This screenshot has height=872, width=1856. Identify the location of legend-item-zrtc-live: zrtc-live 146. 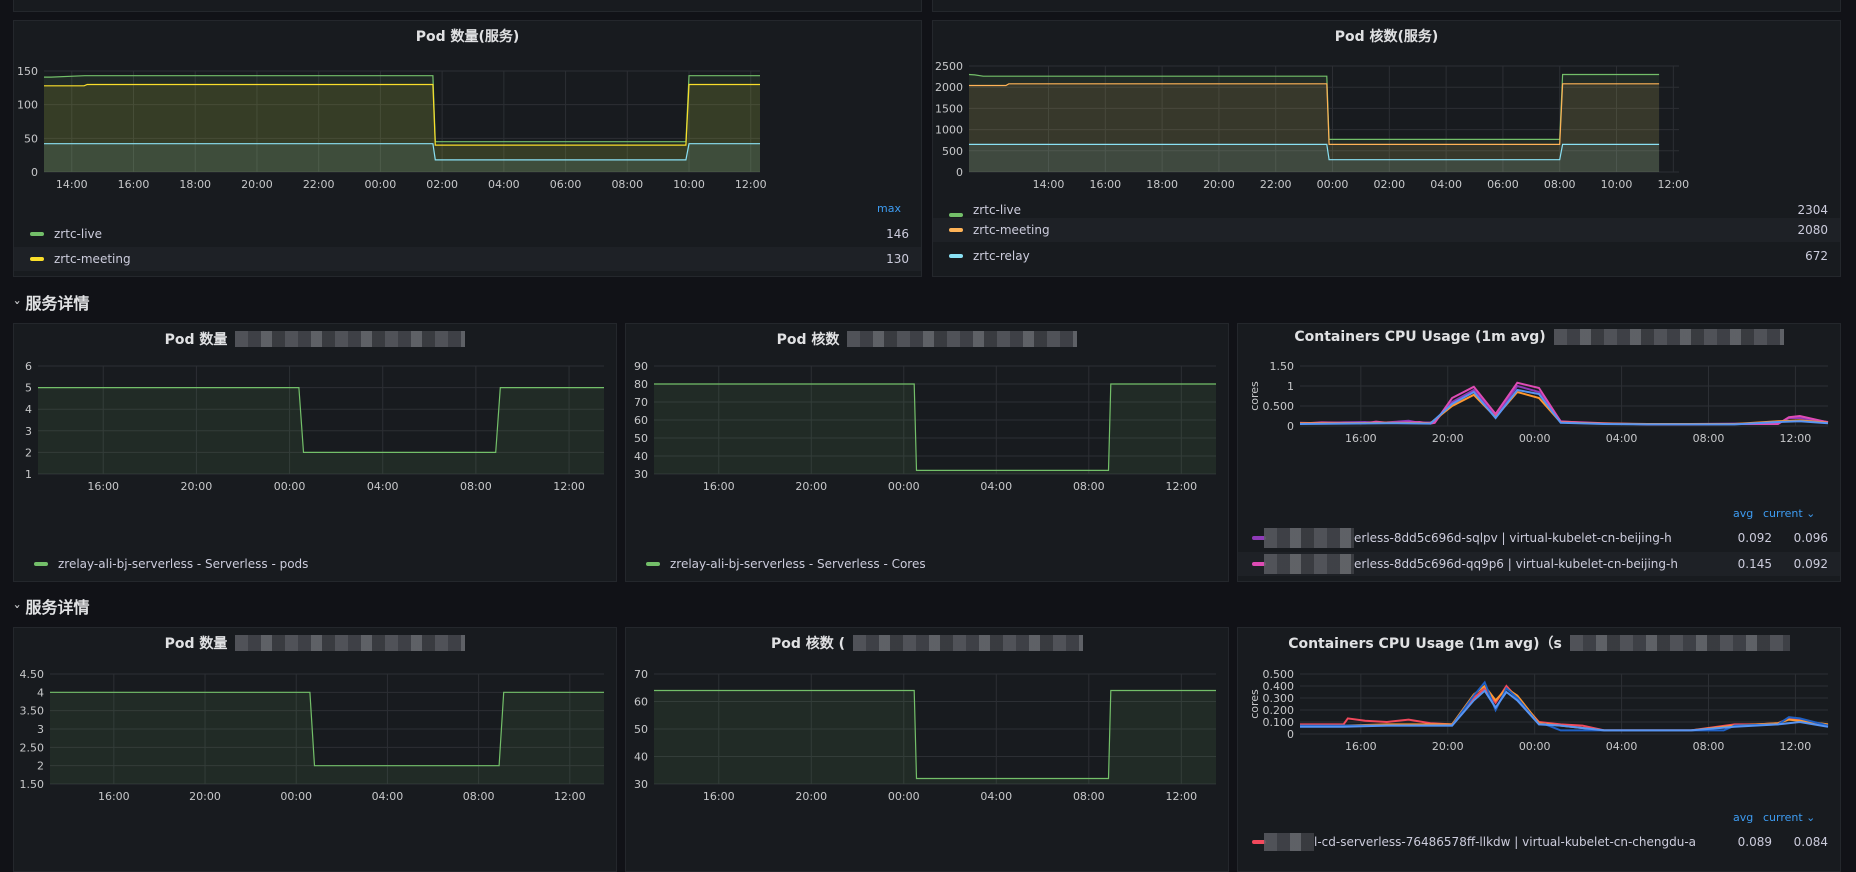
(467, 234).